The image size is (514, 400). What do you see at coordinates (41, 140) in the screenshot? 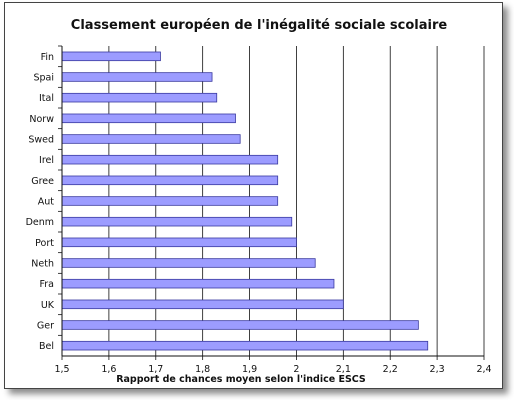
I see `category-label: Swed` at bounding box center [41, 140].